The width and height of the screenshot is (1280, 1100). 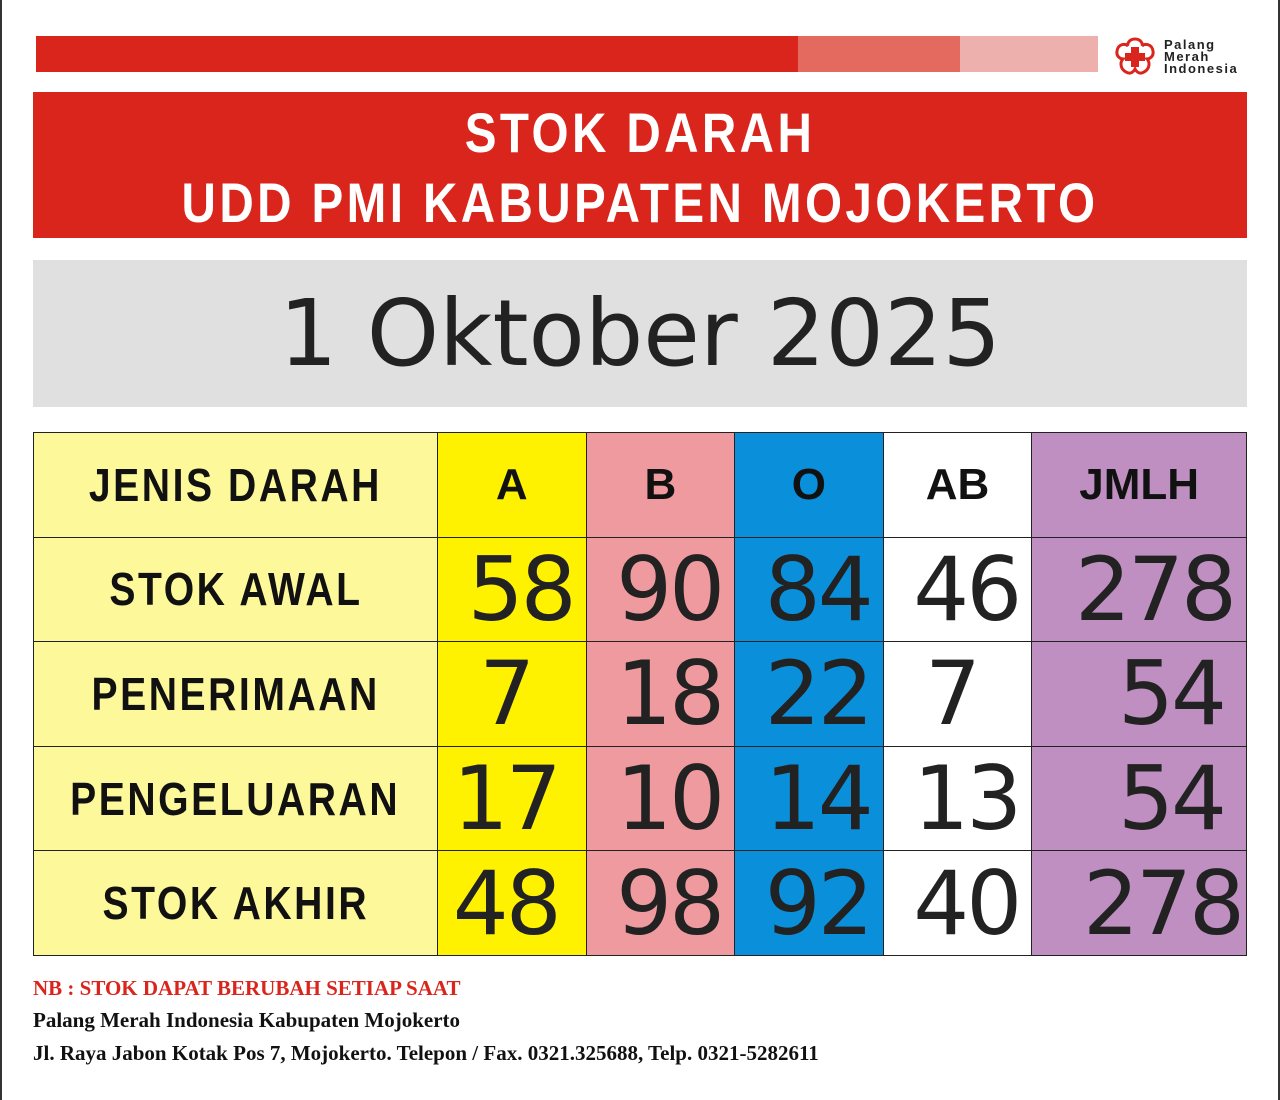 What do you see at coordinates (660, 589) in the screenshot?
I see `value-cell: 90` at bounding box center [660, 589].